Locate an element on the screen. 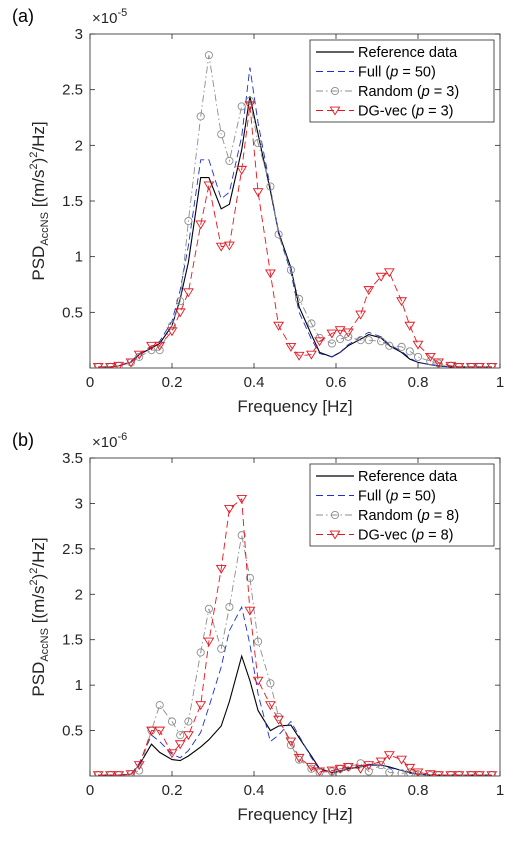 The height and width of the screenshot is (842, 507). y-label-unit: /Hz] is located at coordinates (38, 136).